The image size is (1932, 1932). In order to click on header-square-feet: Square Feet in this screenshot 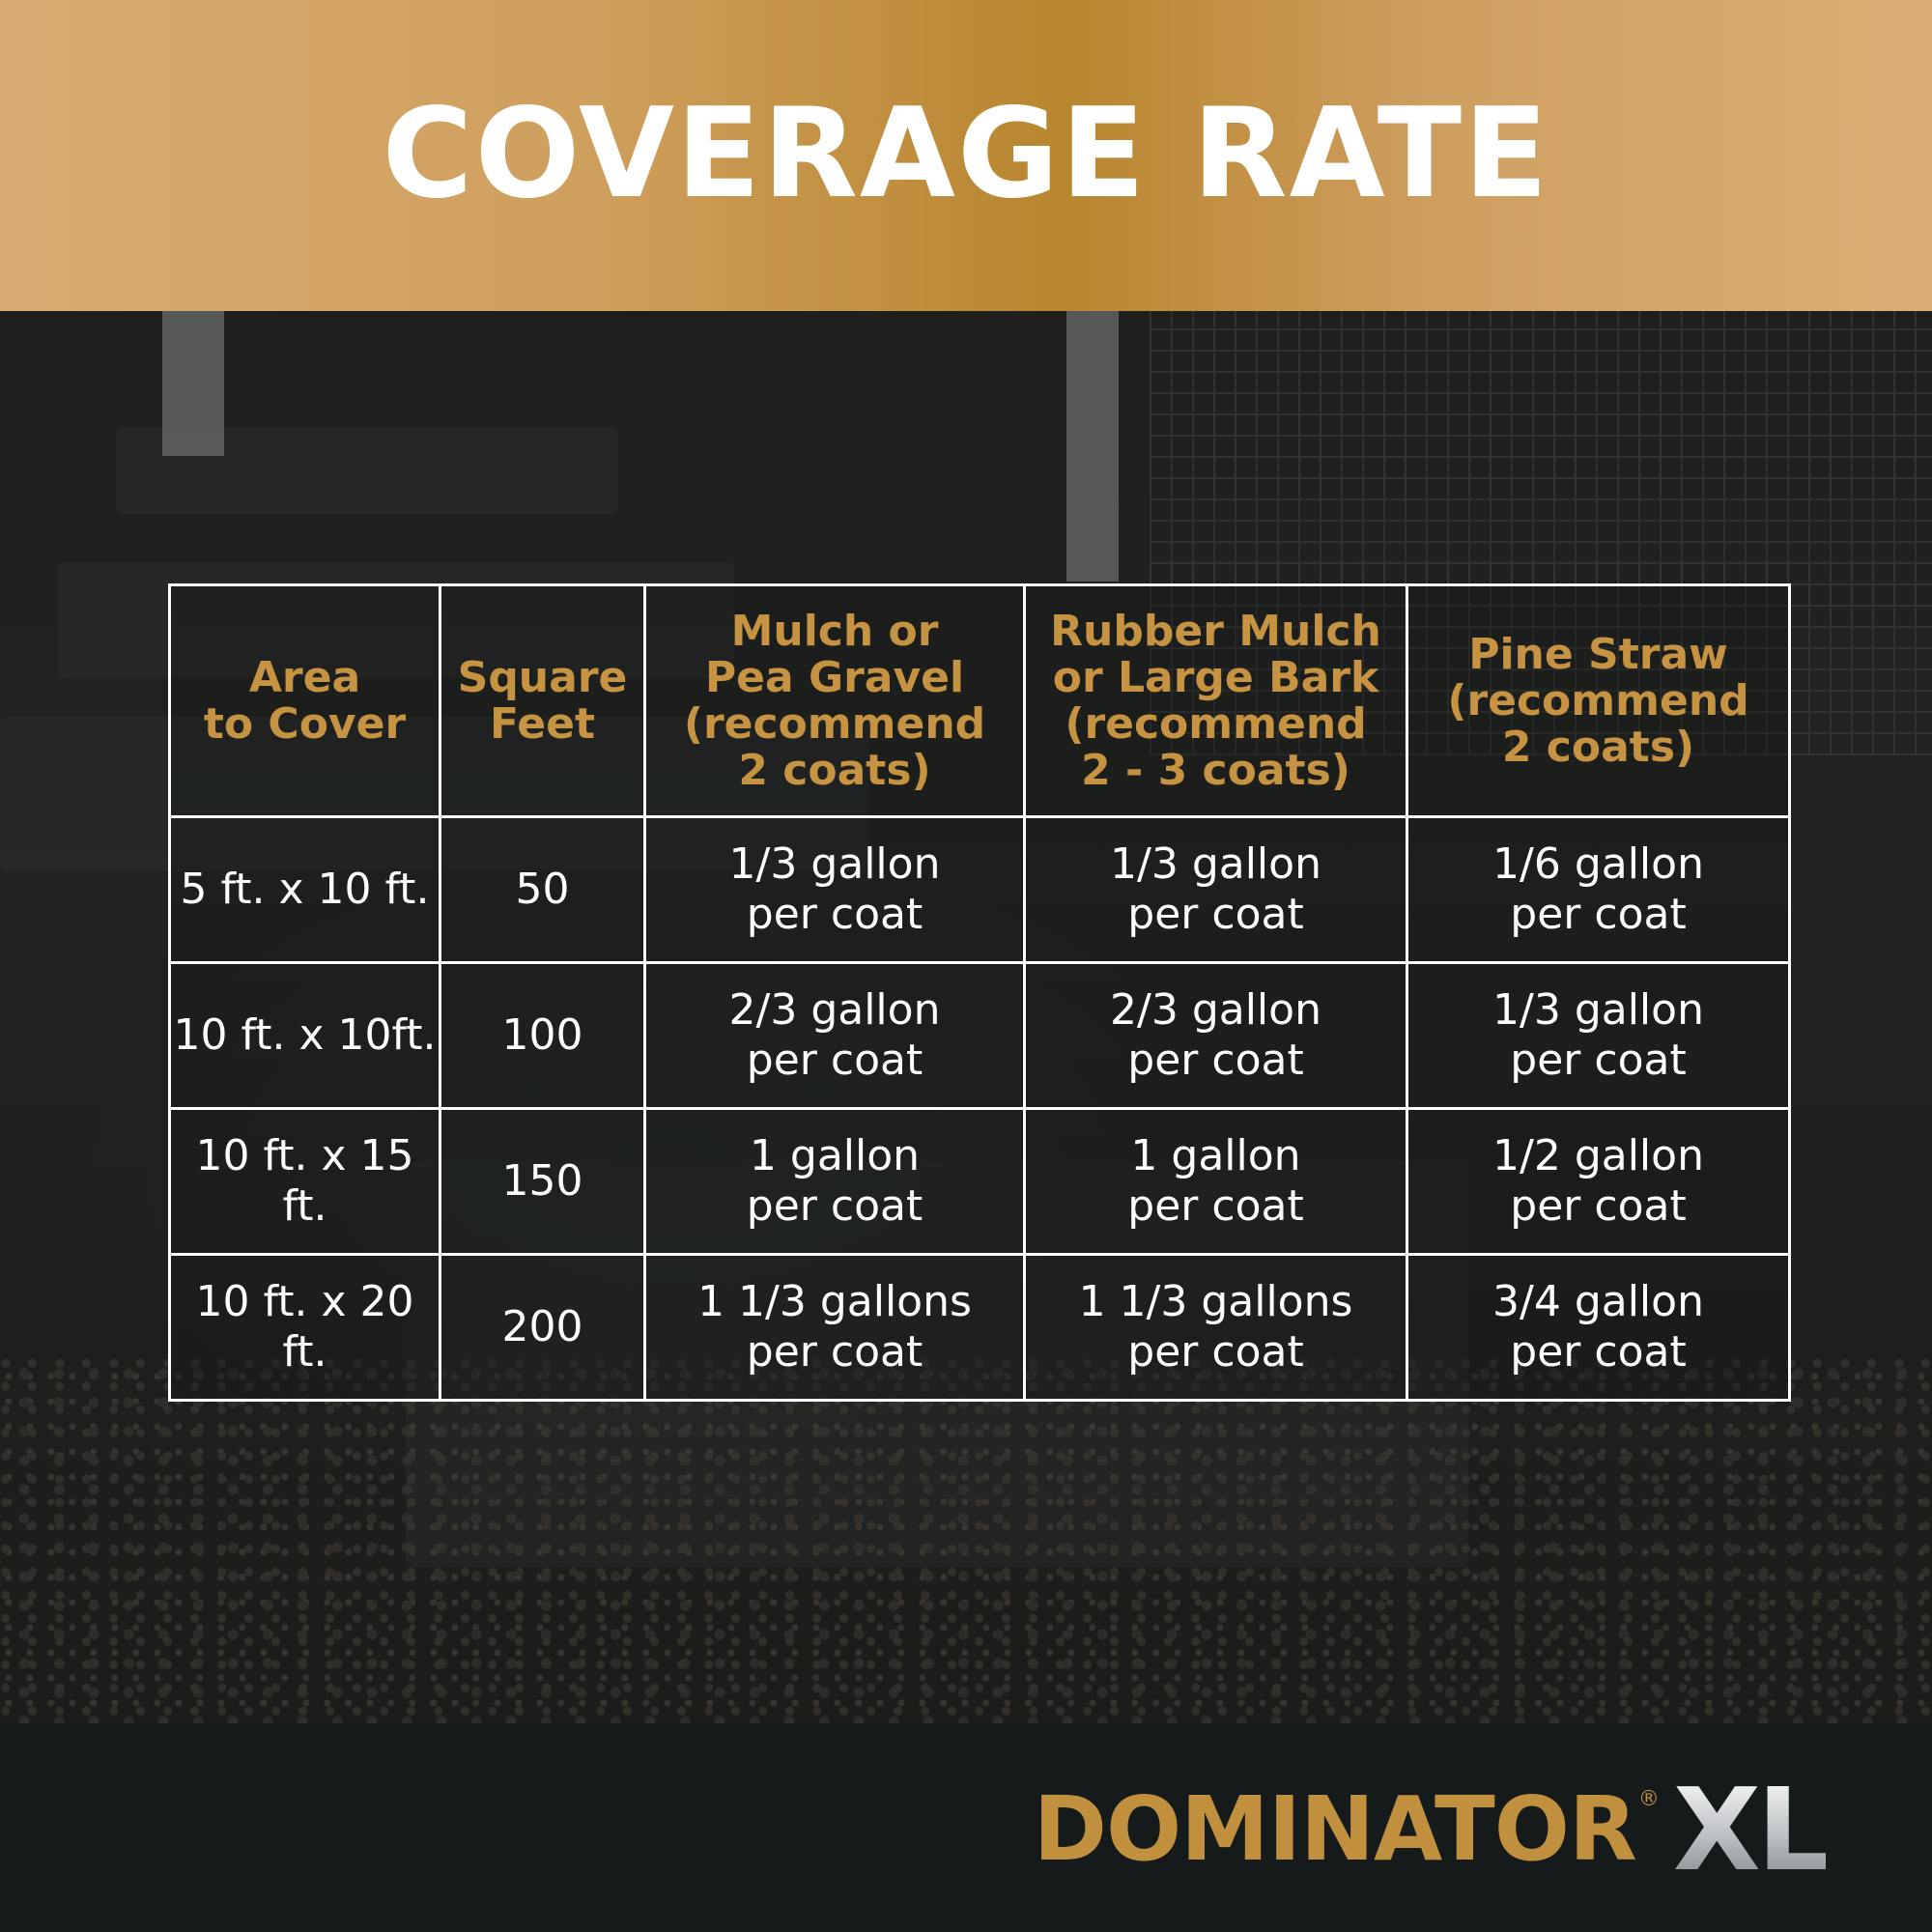, I will do `click(542, 700)`.